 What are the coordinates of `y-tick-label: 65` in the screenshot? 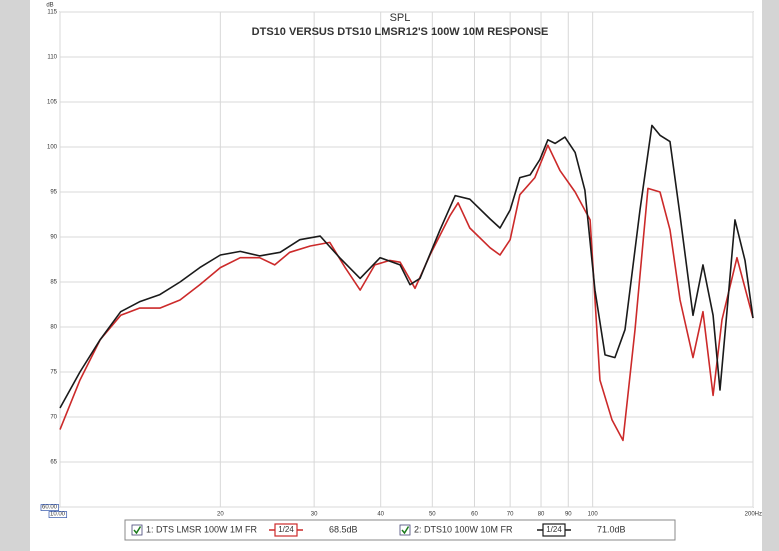 It's located at (53, 463).